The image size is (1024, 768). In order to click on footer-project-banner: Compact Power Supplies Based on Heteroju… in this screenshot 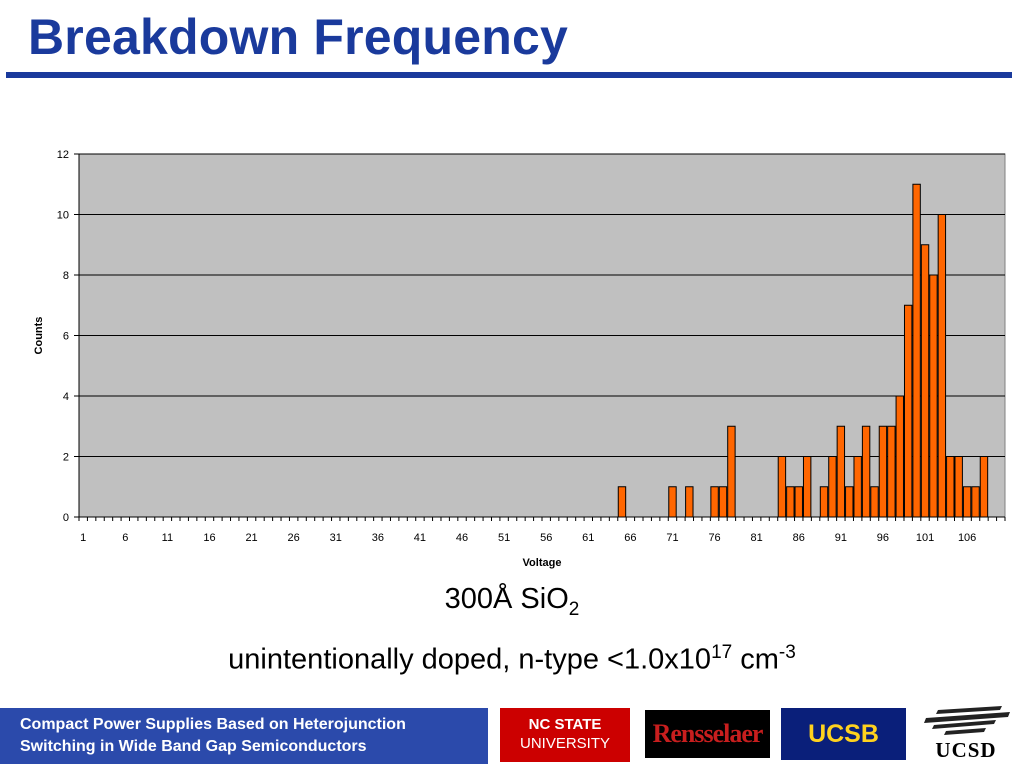, I will do `click(244, 736)`.